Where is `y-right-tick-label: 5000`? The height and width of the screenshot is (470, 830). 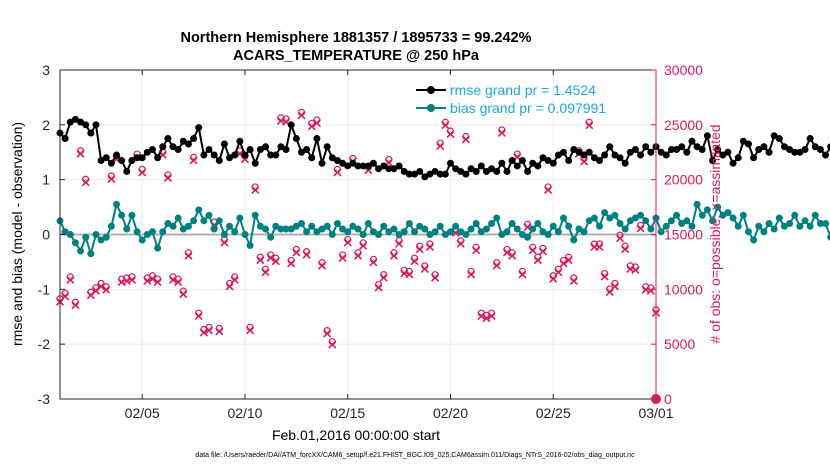
y-right-tick-label: 5000 is located at coordinates (679, 344).